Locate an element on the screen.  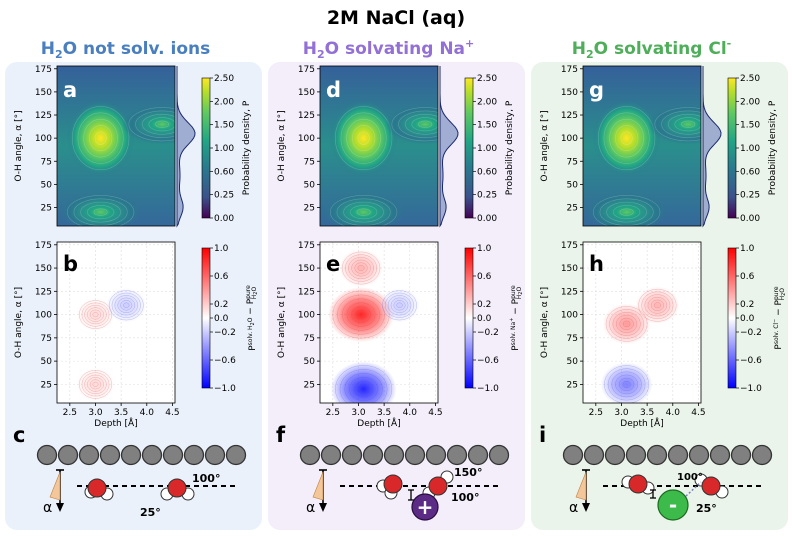
colorbar-tick-label: −0.2 is located at coordinates (225, 333).